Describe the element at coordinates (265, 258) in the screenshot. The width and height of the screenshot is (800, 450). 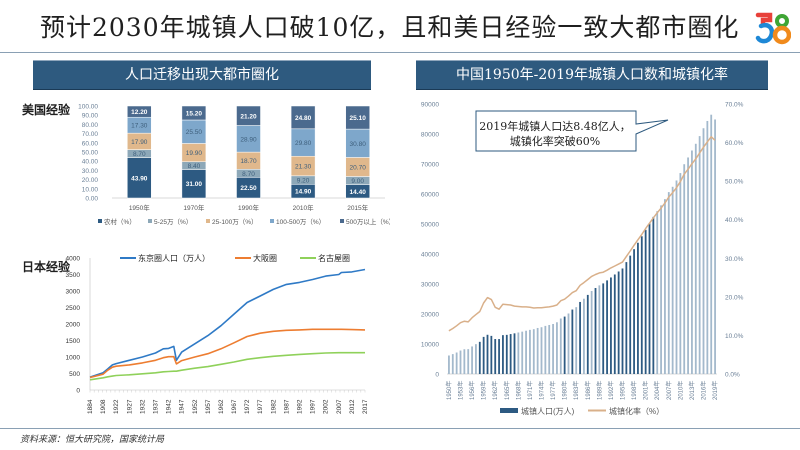
I see `legend-label: 大阪圈` at that location.